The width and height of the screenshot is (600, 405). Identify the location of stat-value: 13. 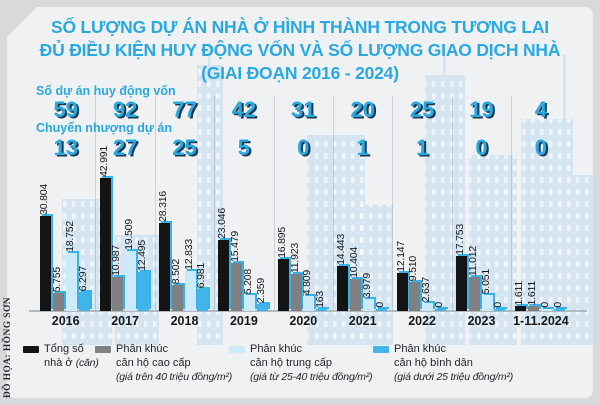
(65, 147).